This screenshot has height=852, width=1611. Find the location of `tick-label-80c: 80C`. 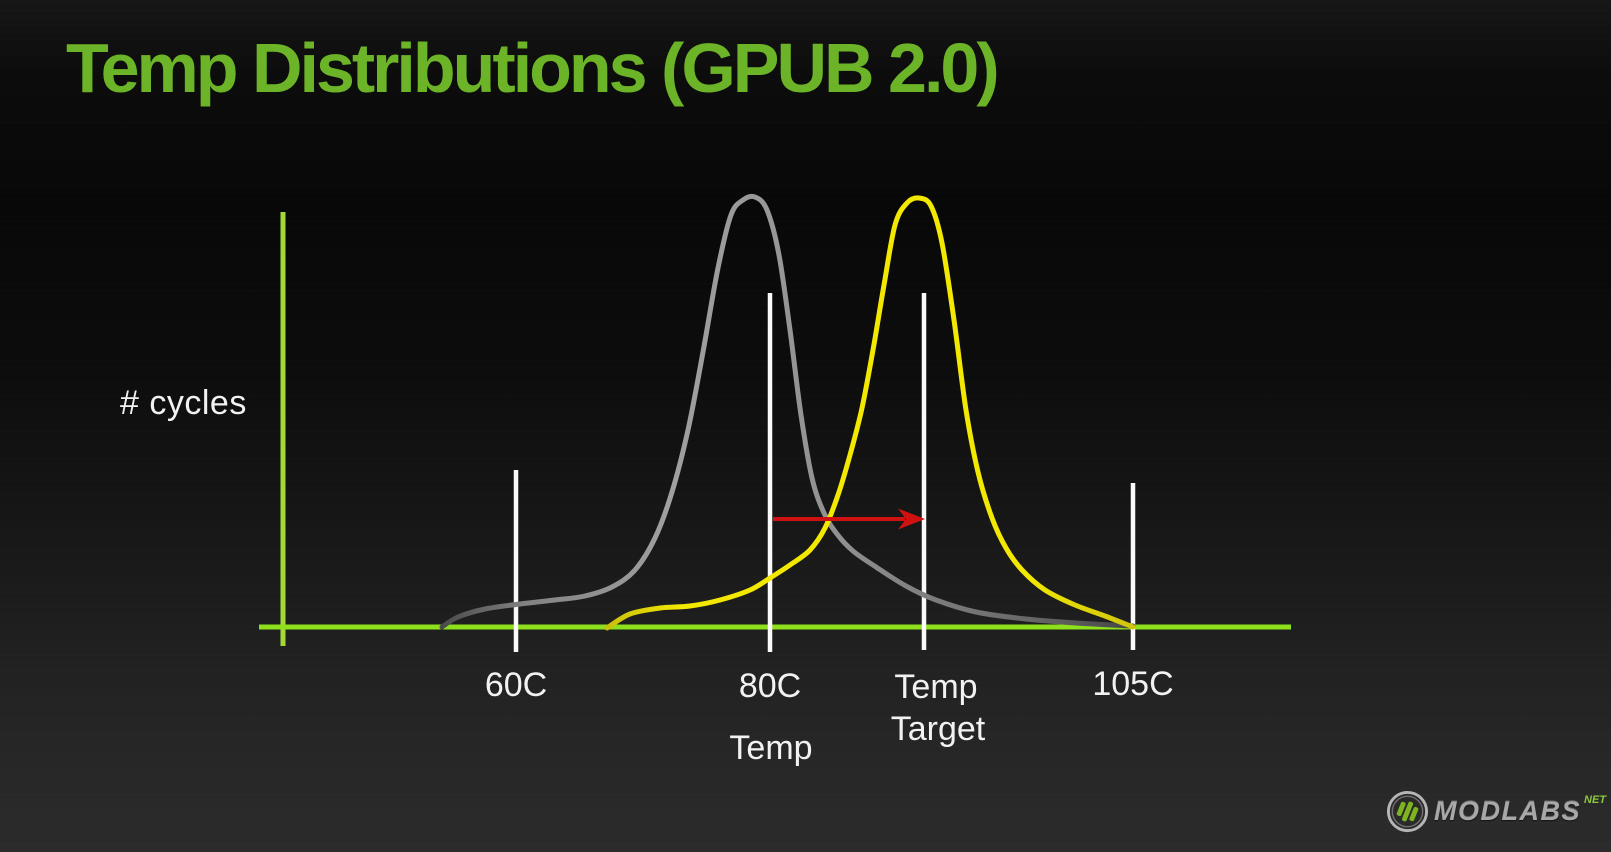

tick-label-80c: 80C is located at coordinates (770, 686).